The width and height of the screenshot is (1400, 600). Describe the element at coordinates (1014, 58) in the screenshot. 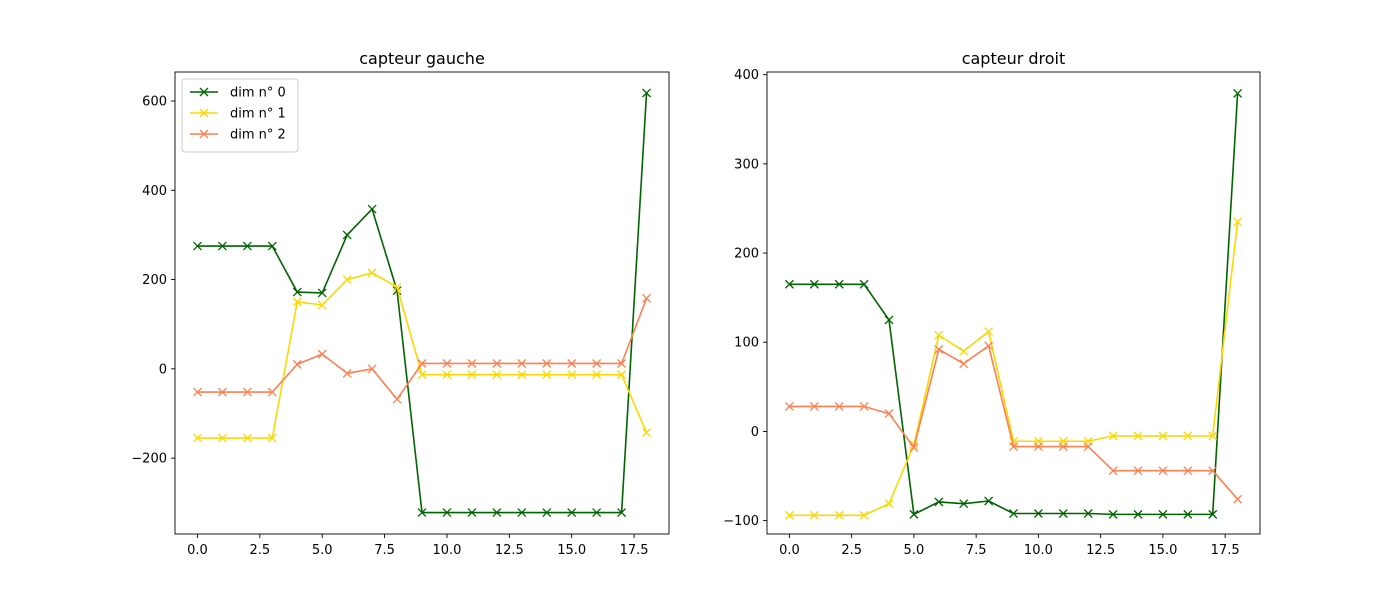

I see `chart-title: capteur droit` at that location.